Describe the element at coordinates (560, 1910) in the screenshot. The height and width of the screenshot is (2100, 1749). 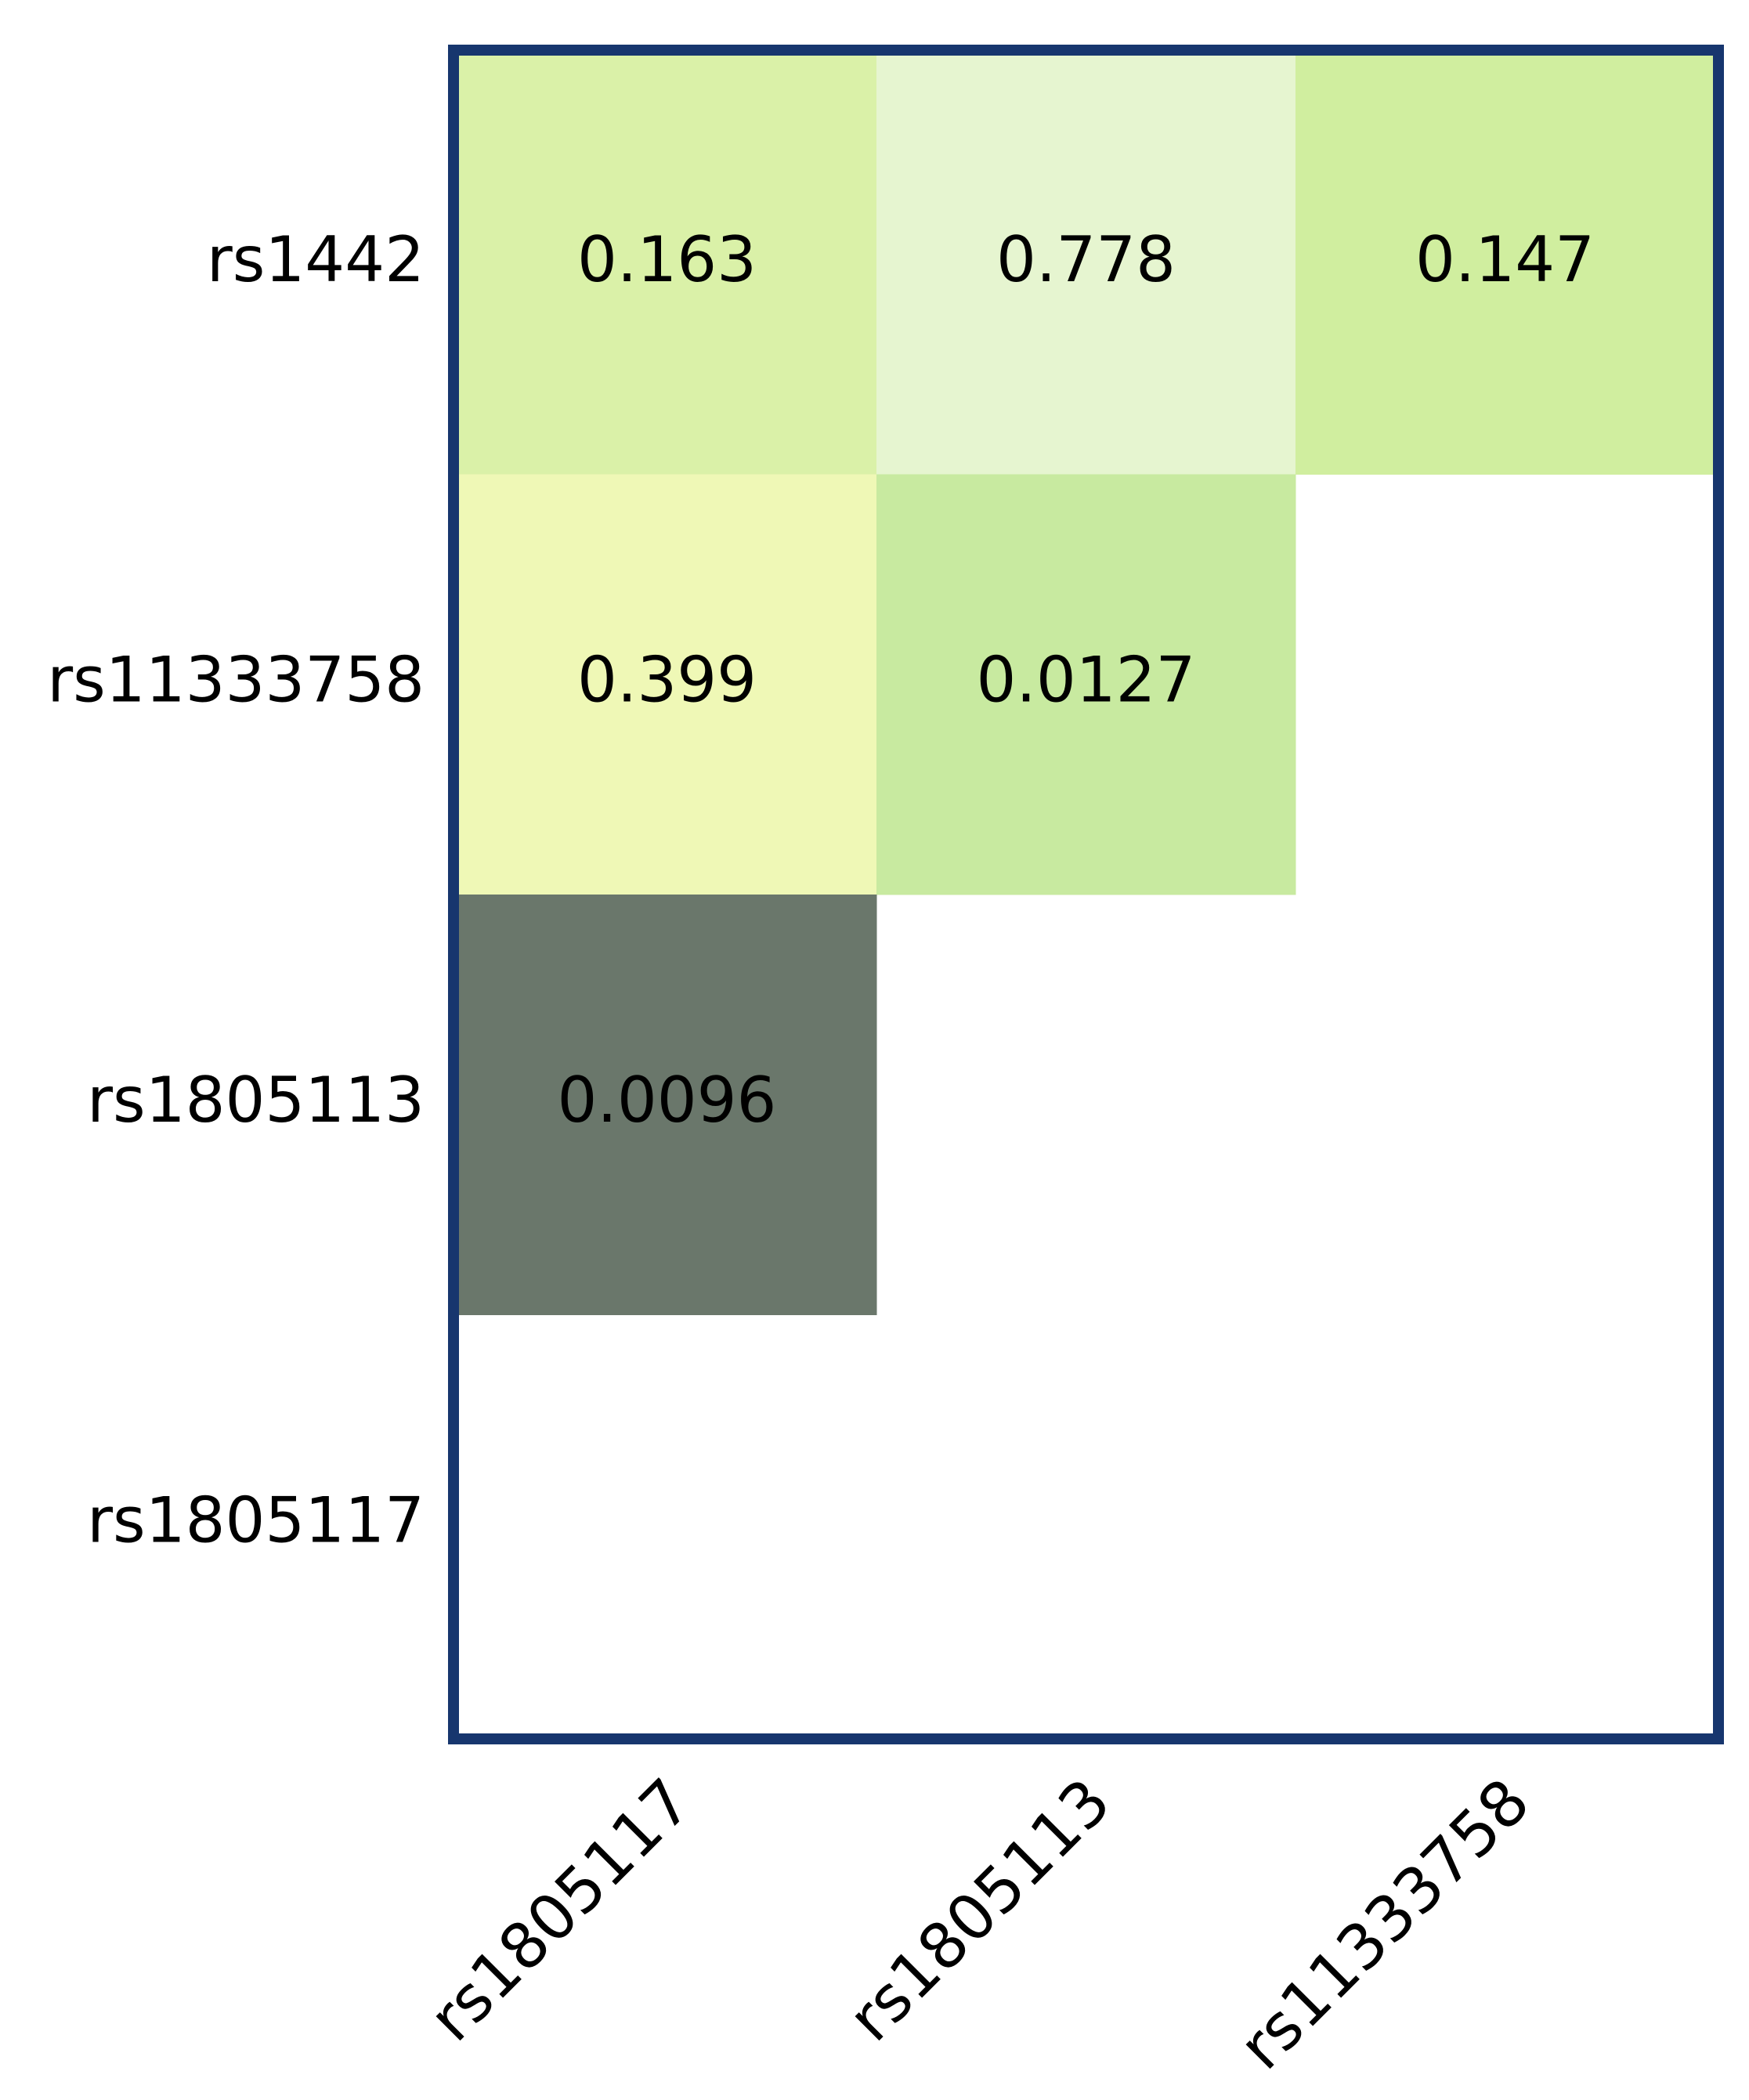
I see `x-tick-label: rs1805117` at that location.